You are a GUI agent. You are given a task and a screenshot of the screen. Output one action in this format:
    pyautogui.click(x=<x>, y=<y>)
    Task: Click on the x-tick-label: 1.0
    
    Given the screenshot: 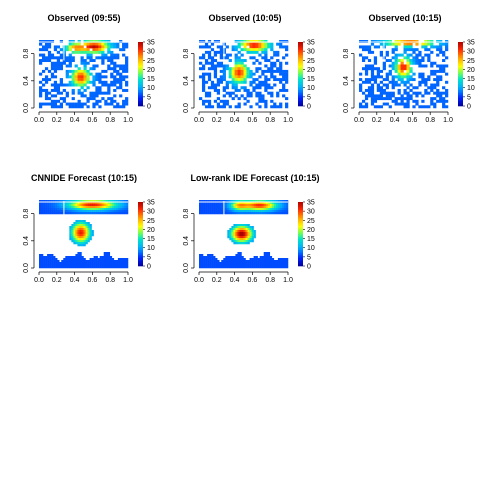 What is the action you would take?
    pyautogui.click(x=128, y=280)
    